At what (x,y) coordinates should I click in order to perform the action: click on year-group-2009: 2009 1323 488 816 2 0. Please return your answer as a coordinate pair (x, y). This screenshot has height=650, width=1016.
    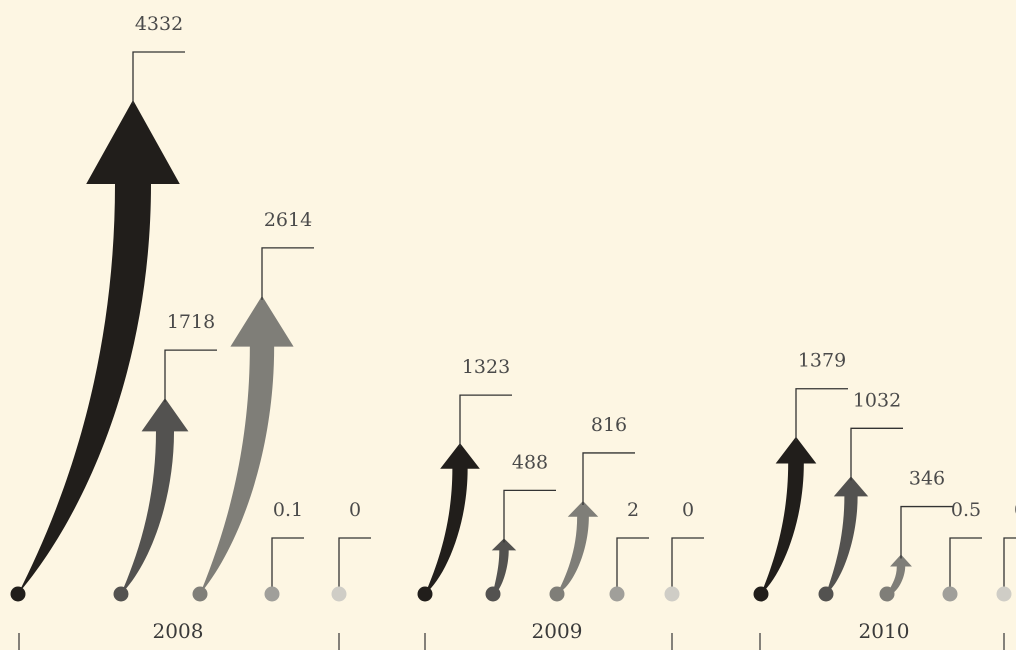
    Looking at the image, I should click on (560, 503).